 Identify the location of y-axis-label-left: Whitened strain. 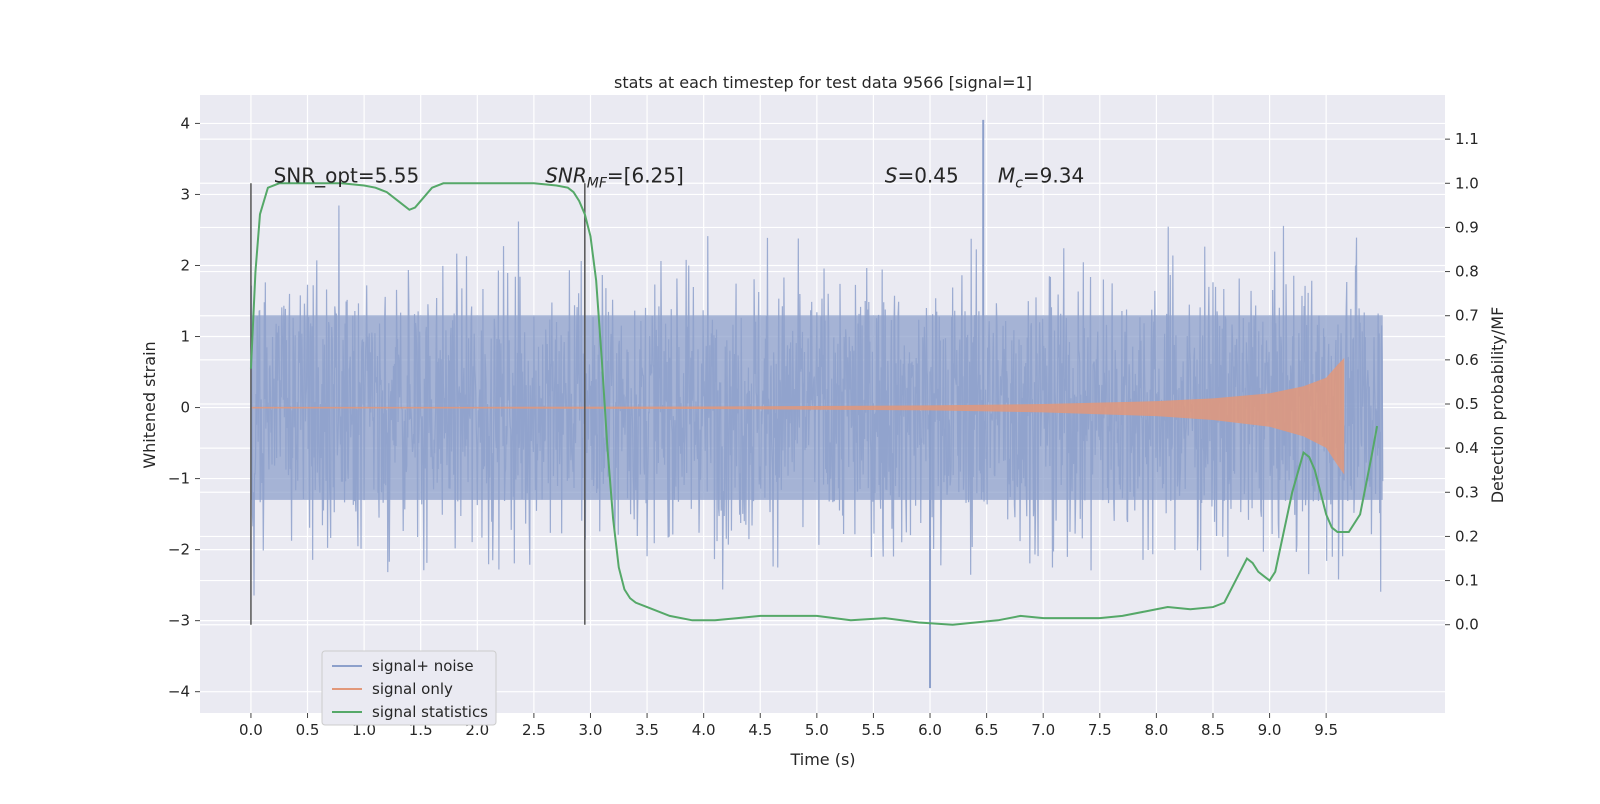
(149, 404).